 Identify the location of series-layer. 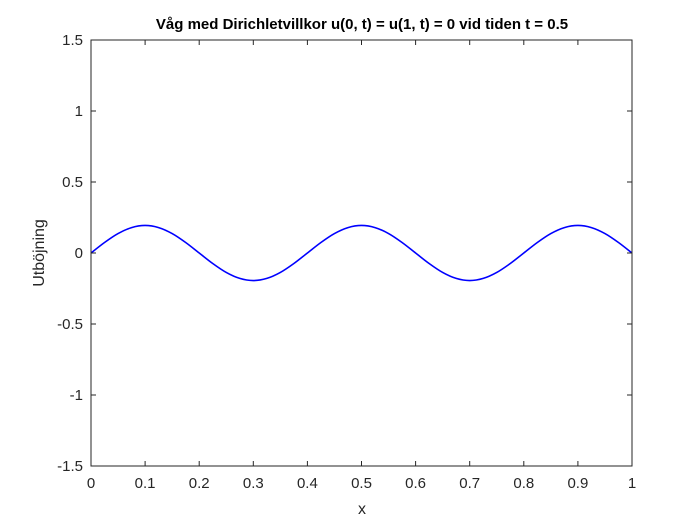
(361, 253).